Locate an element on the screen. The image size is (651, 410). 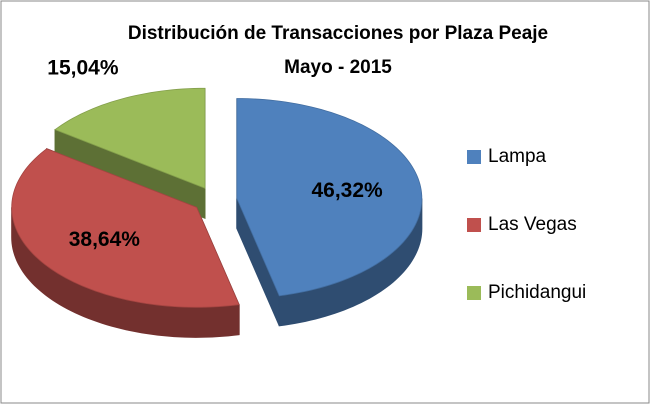
data-label: 46,32% is located at coordinates (347, 190).